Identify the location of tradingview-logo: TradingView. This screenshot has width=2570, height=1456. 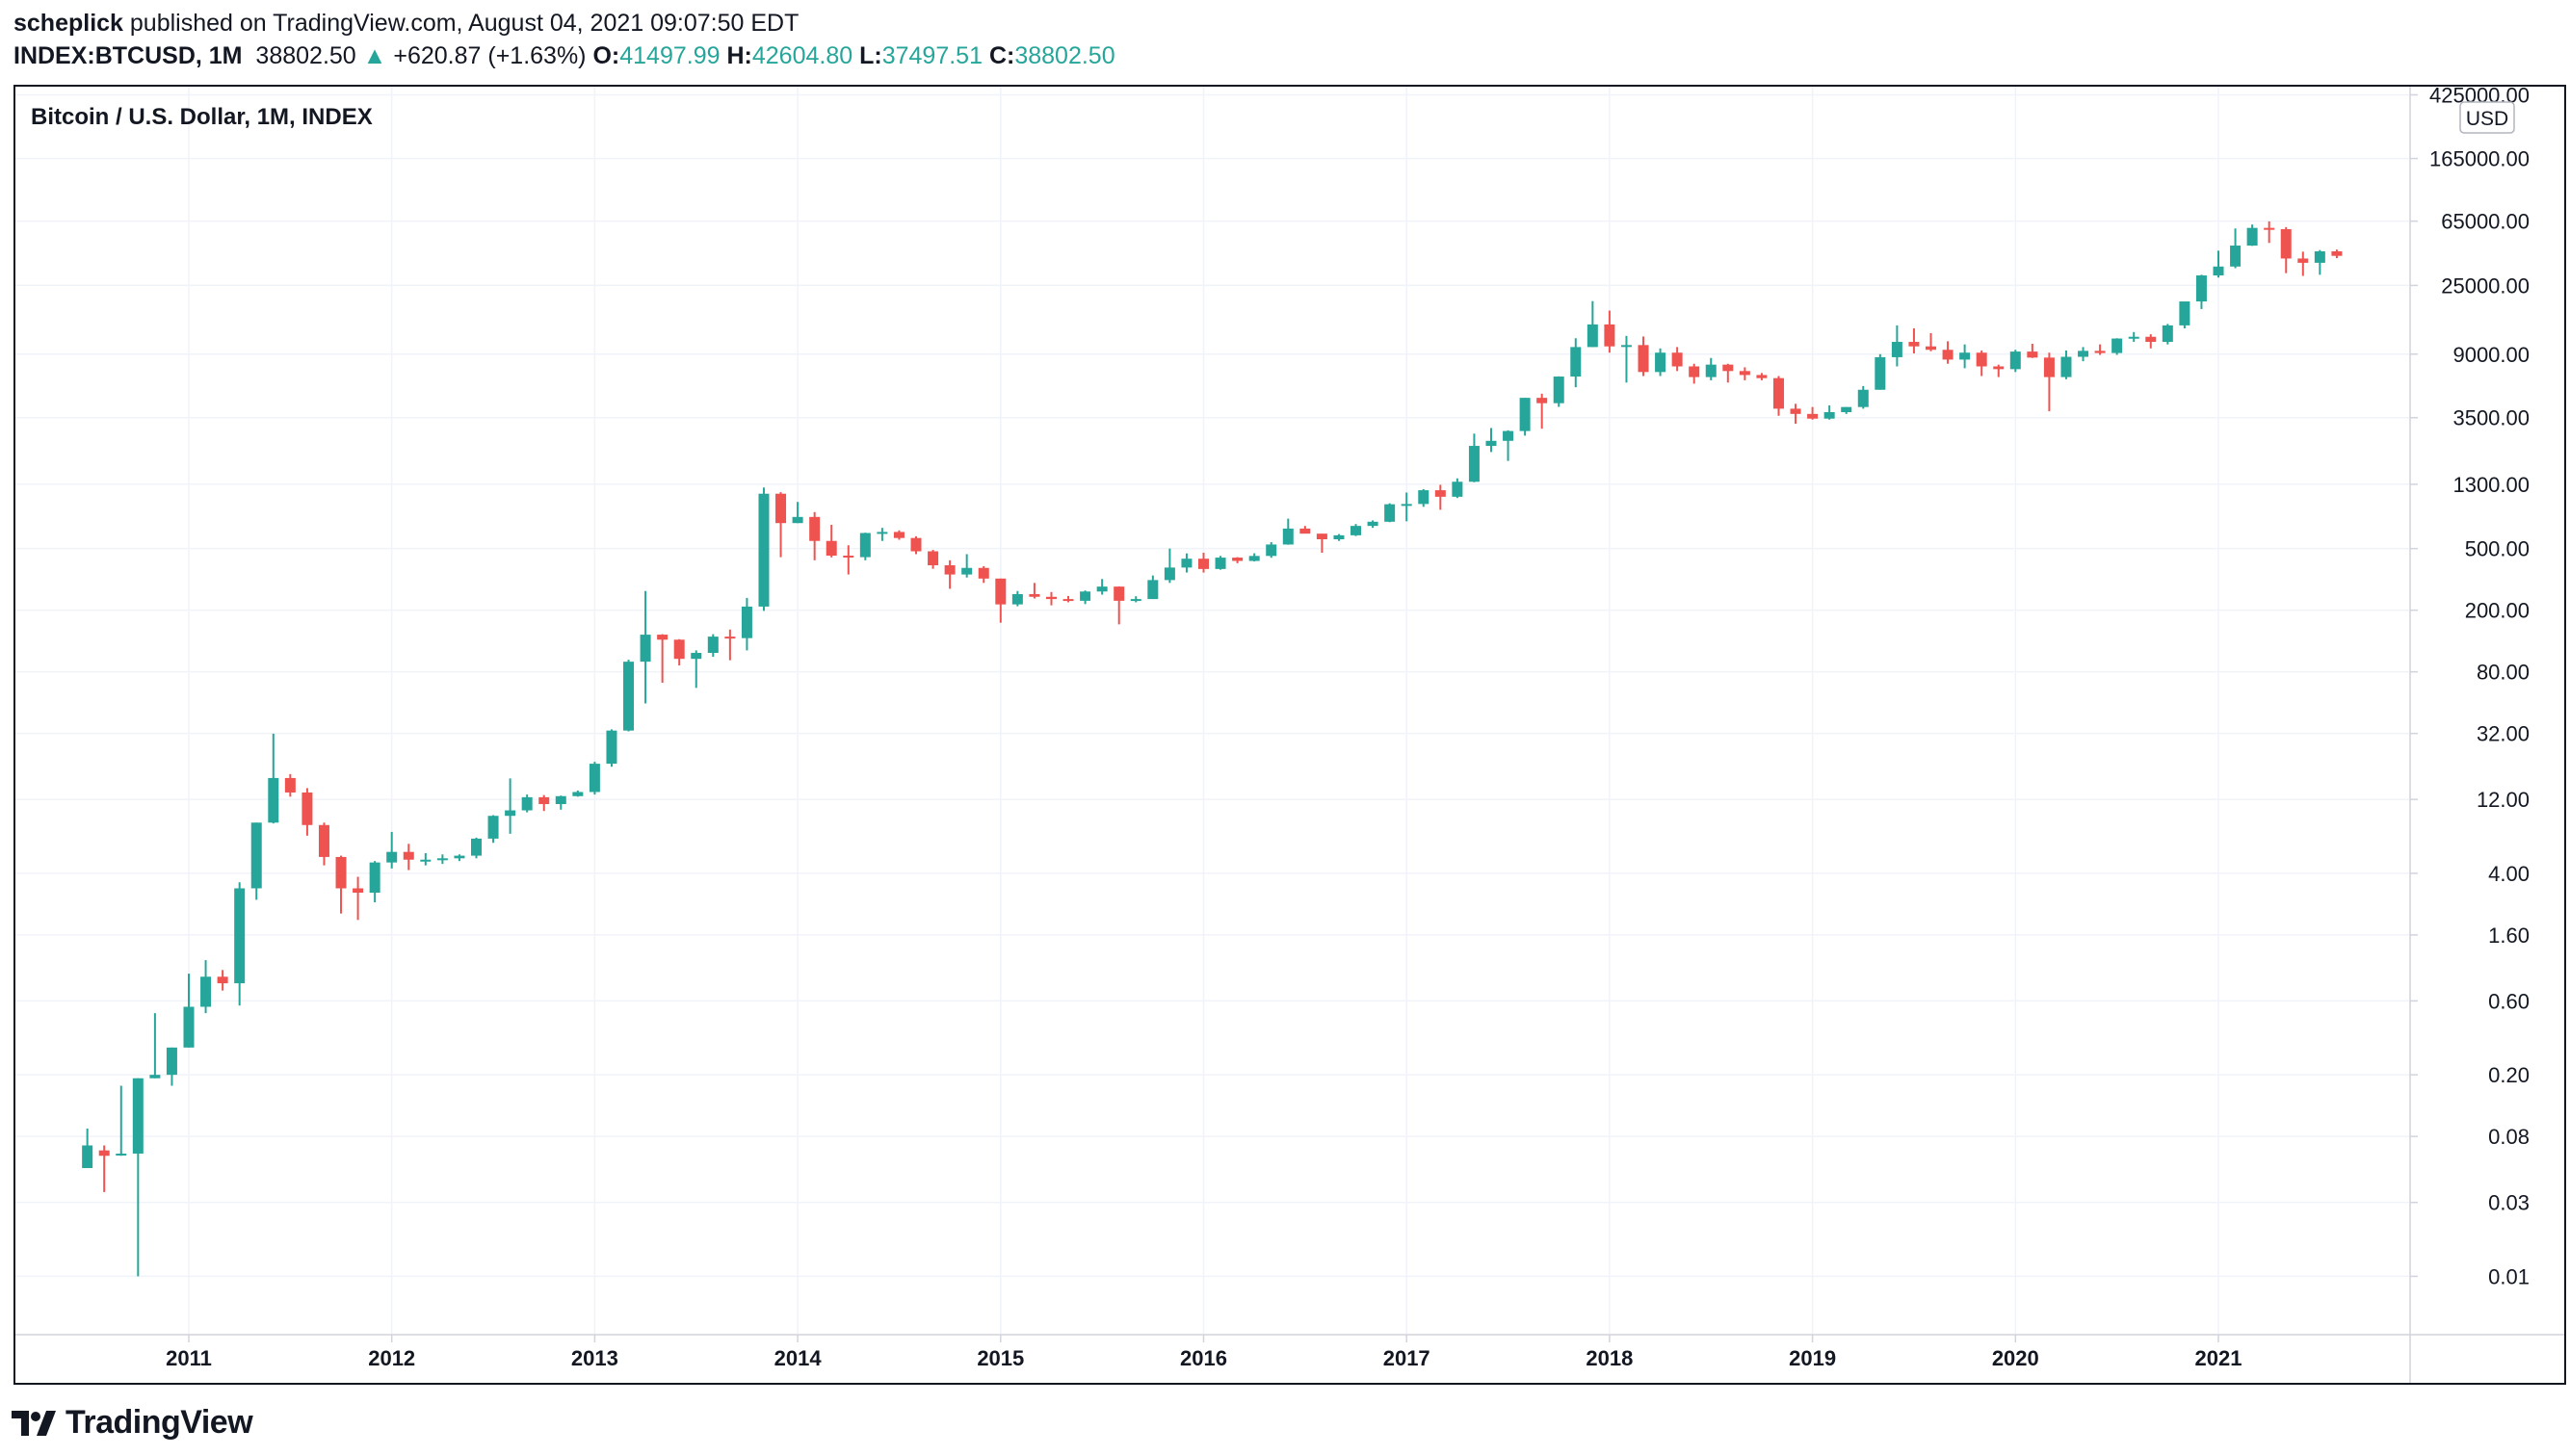
(132, 1423).